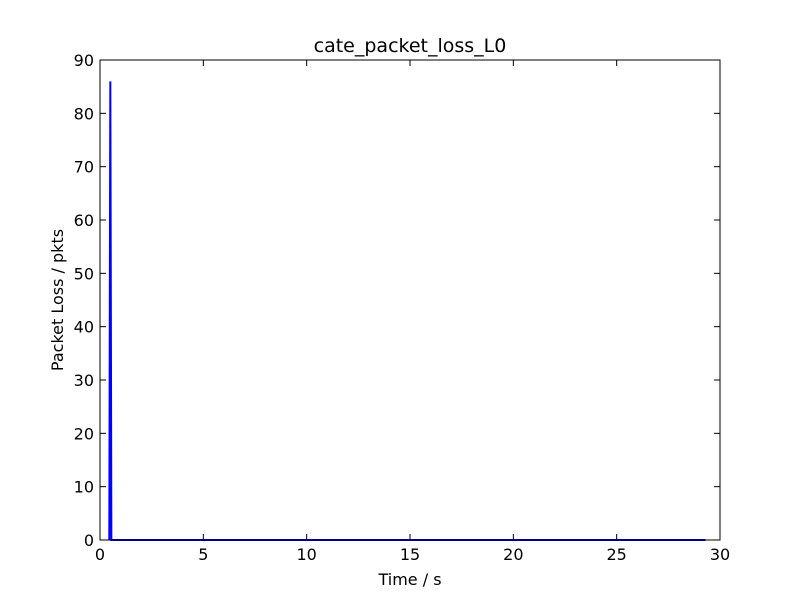  I want to click on chart-title: cate_packet_loss_L0, so click(410, 46).